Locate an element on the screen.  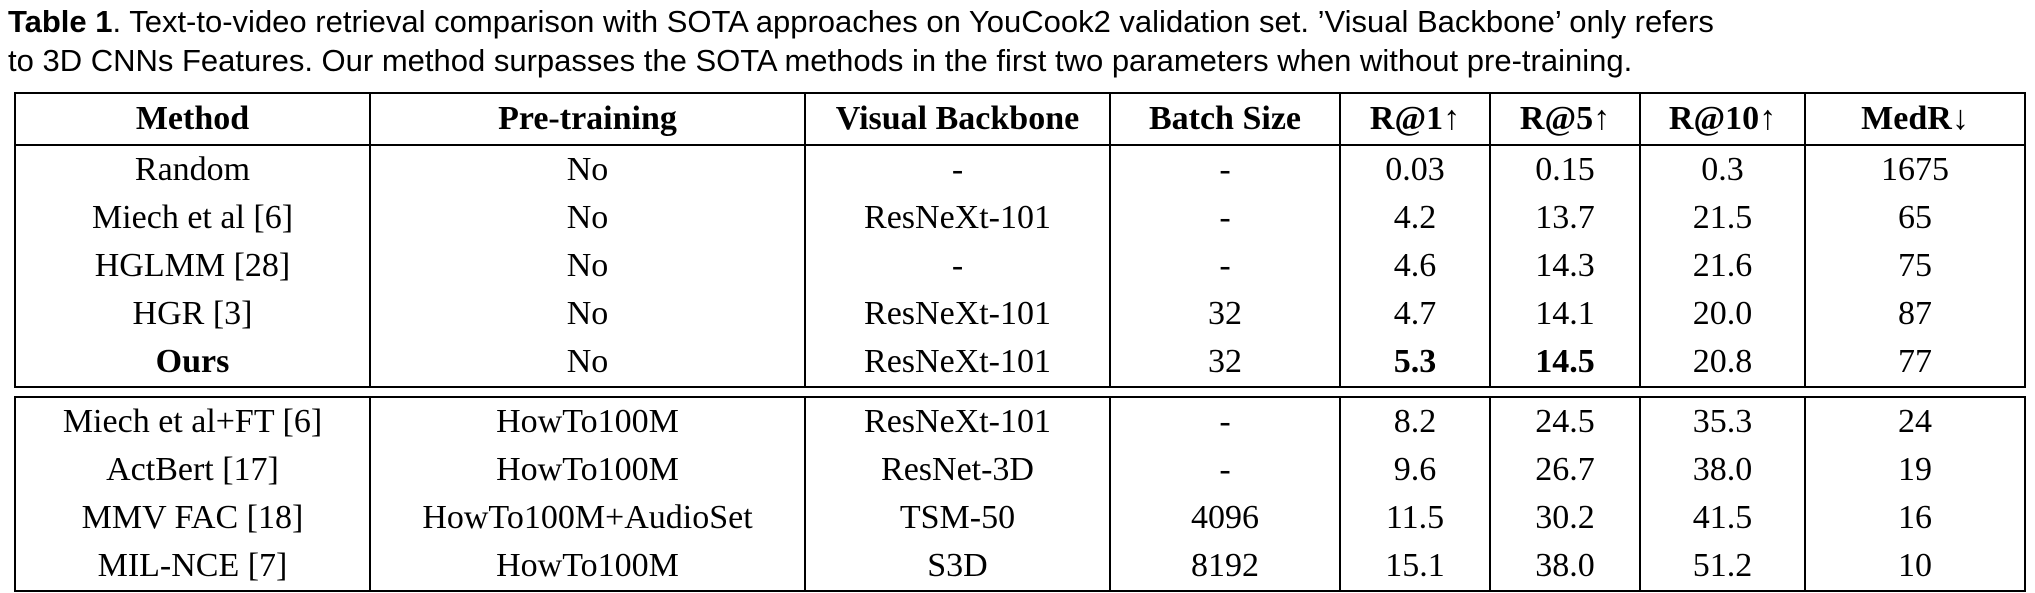
cell-medr: 77 is located at coordinates (1915, 363).